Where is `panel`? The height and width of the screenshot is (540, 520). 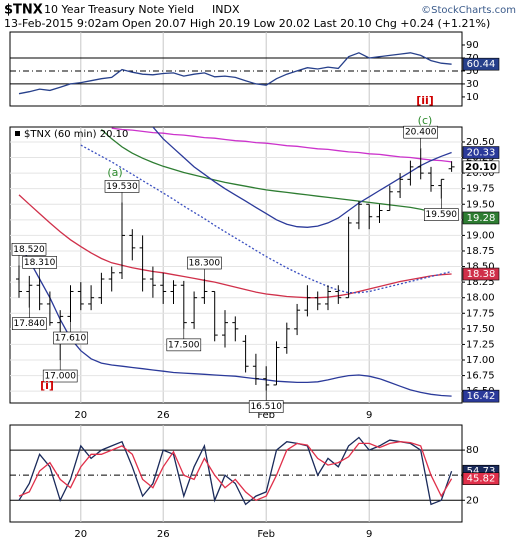
panel is located at coordinates (236, 69).